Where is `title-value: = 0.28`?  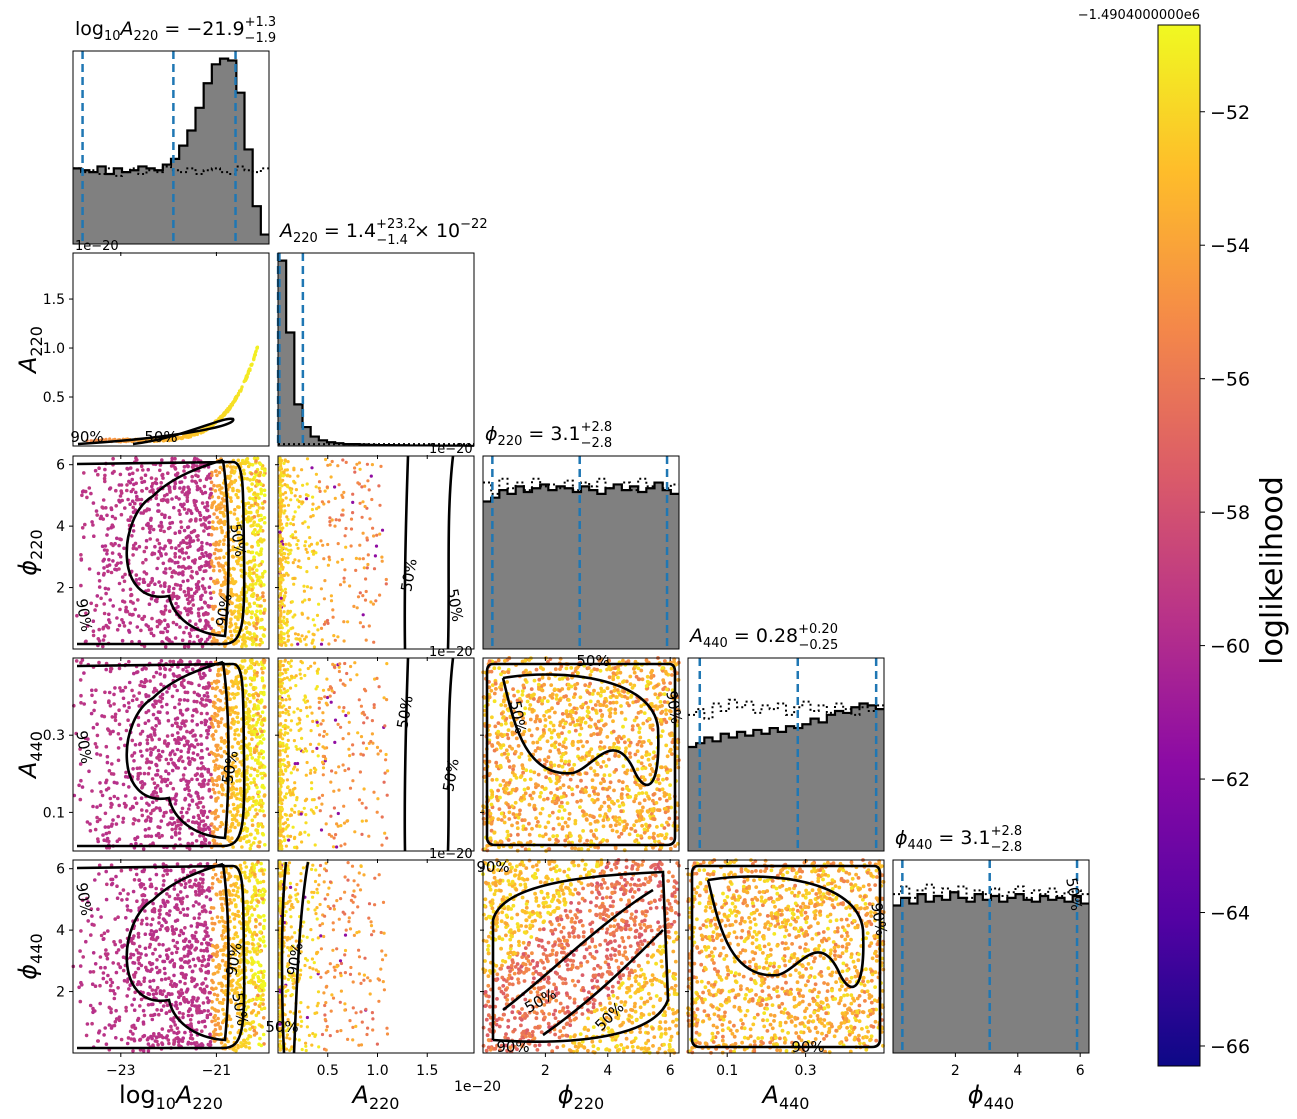 title-value: = 0.28 is located at coordinates (763, 636).